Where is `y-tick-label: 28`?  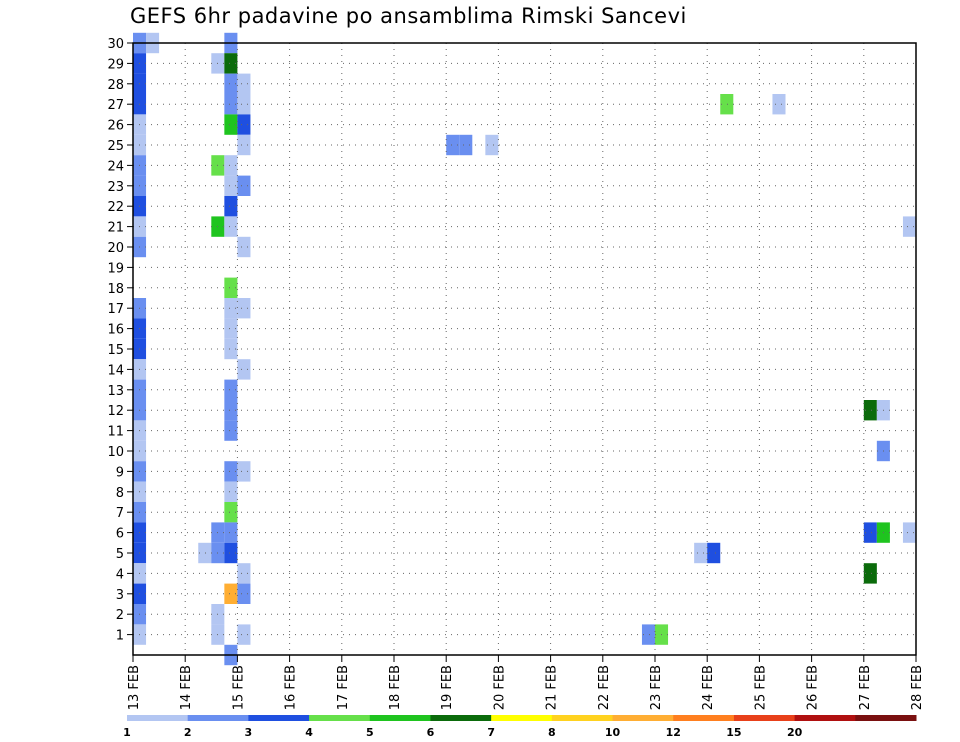 y-tick-label: 28 is located at coordinates (115, 85).